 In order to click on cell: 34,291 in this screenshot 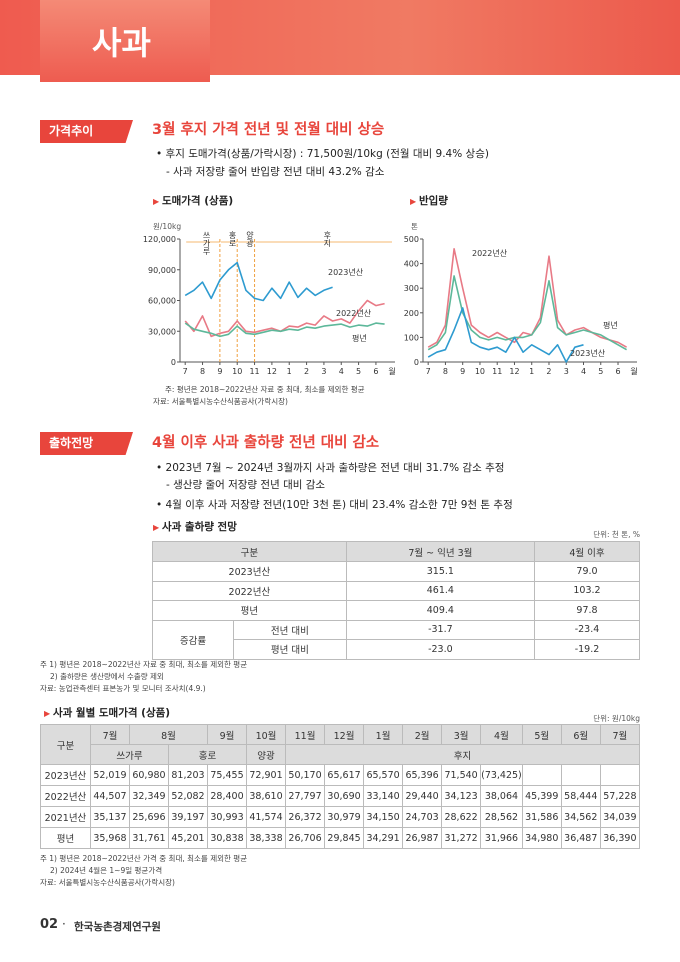, I will do `click(383, 838)`.